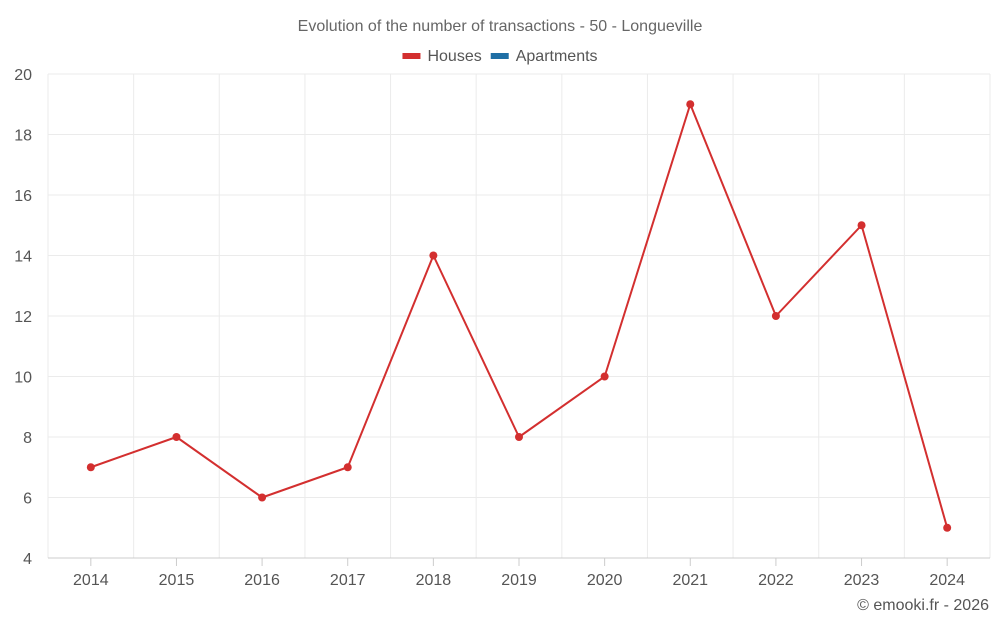 Image resolution: width=1000 pixels, height=625 pixels. Describe the element at coordinates (262, 580) in the screenshot. I see `x-tick-label: 2016` at that location.